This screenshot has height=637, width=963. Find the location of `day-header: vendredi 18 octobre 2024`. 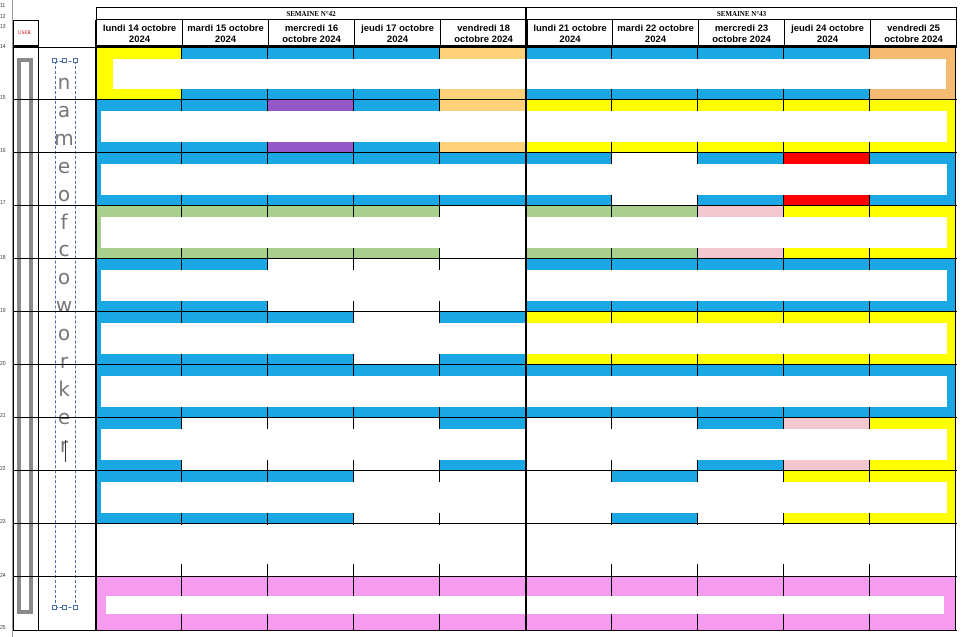

day-header: vendredi 18 octobre 2024 is located at coordinates (483, 33).